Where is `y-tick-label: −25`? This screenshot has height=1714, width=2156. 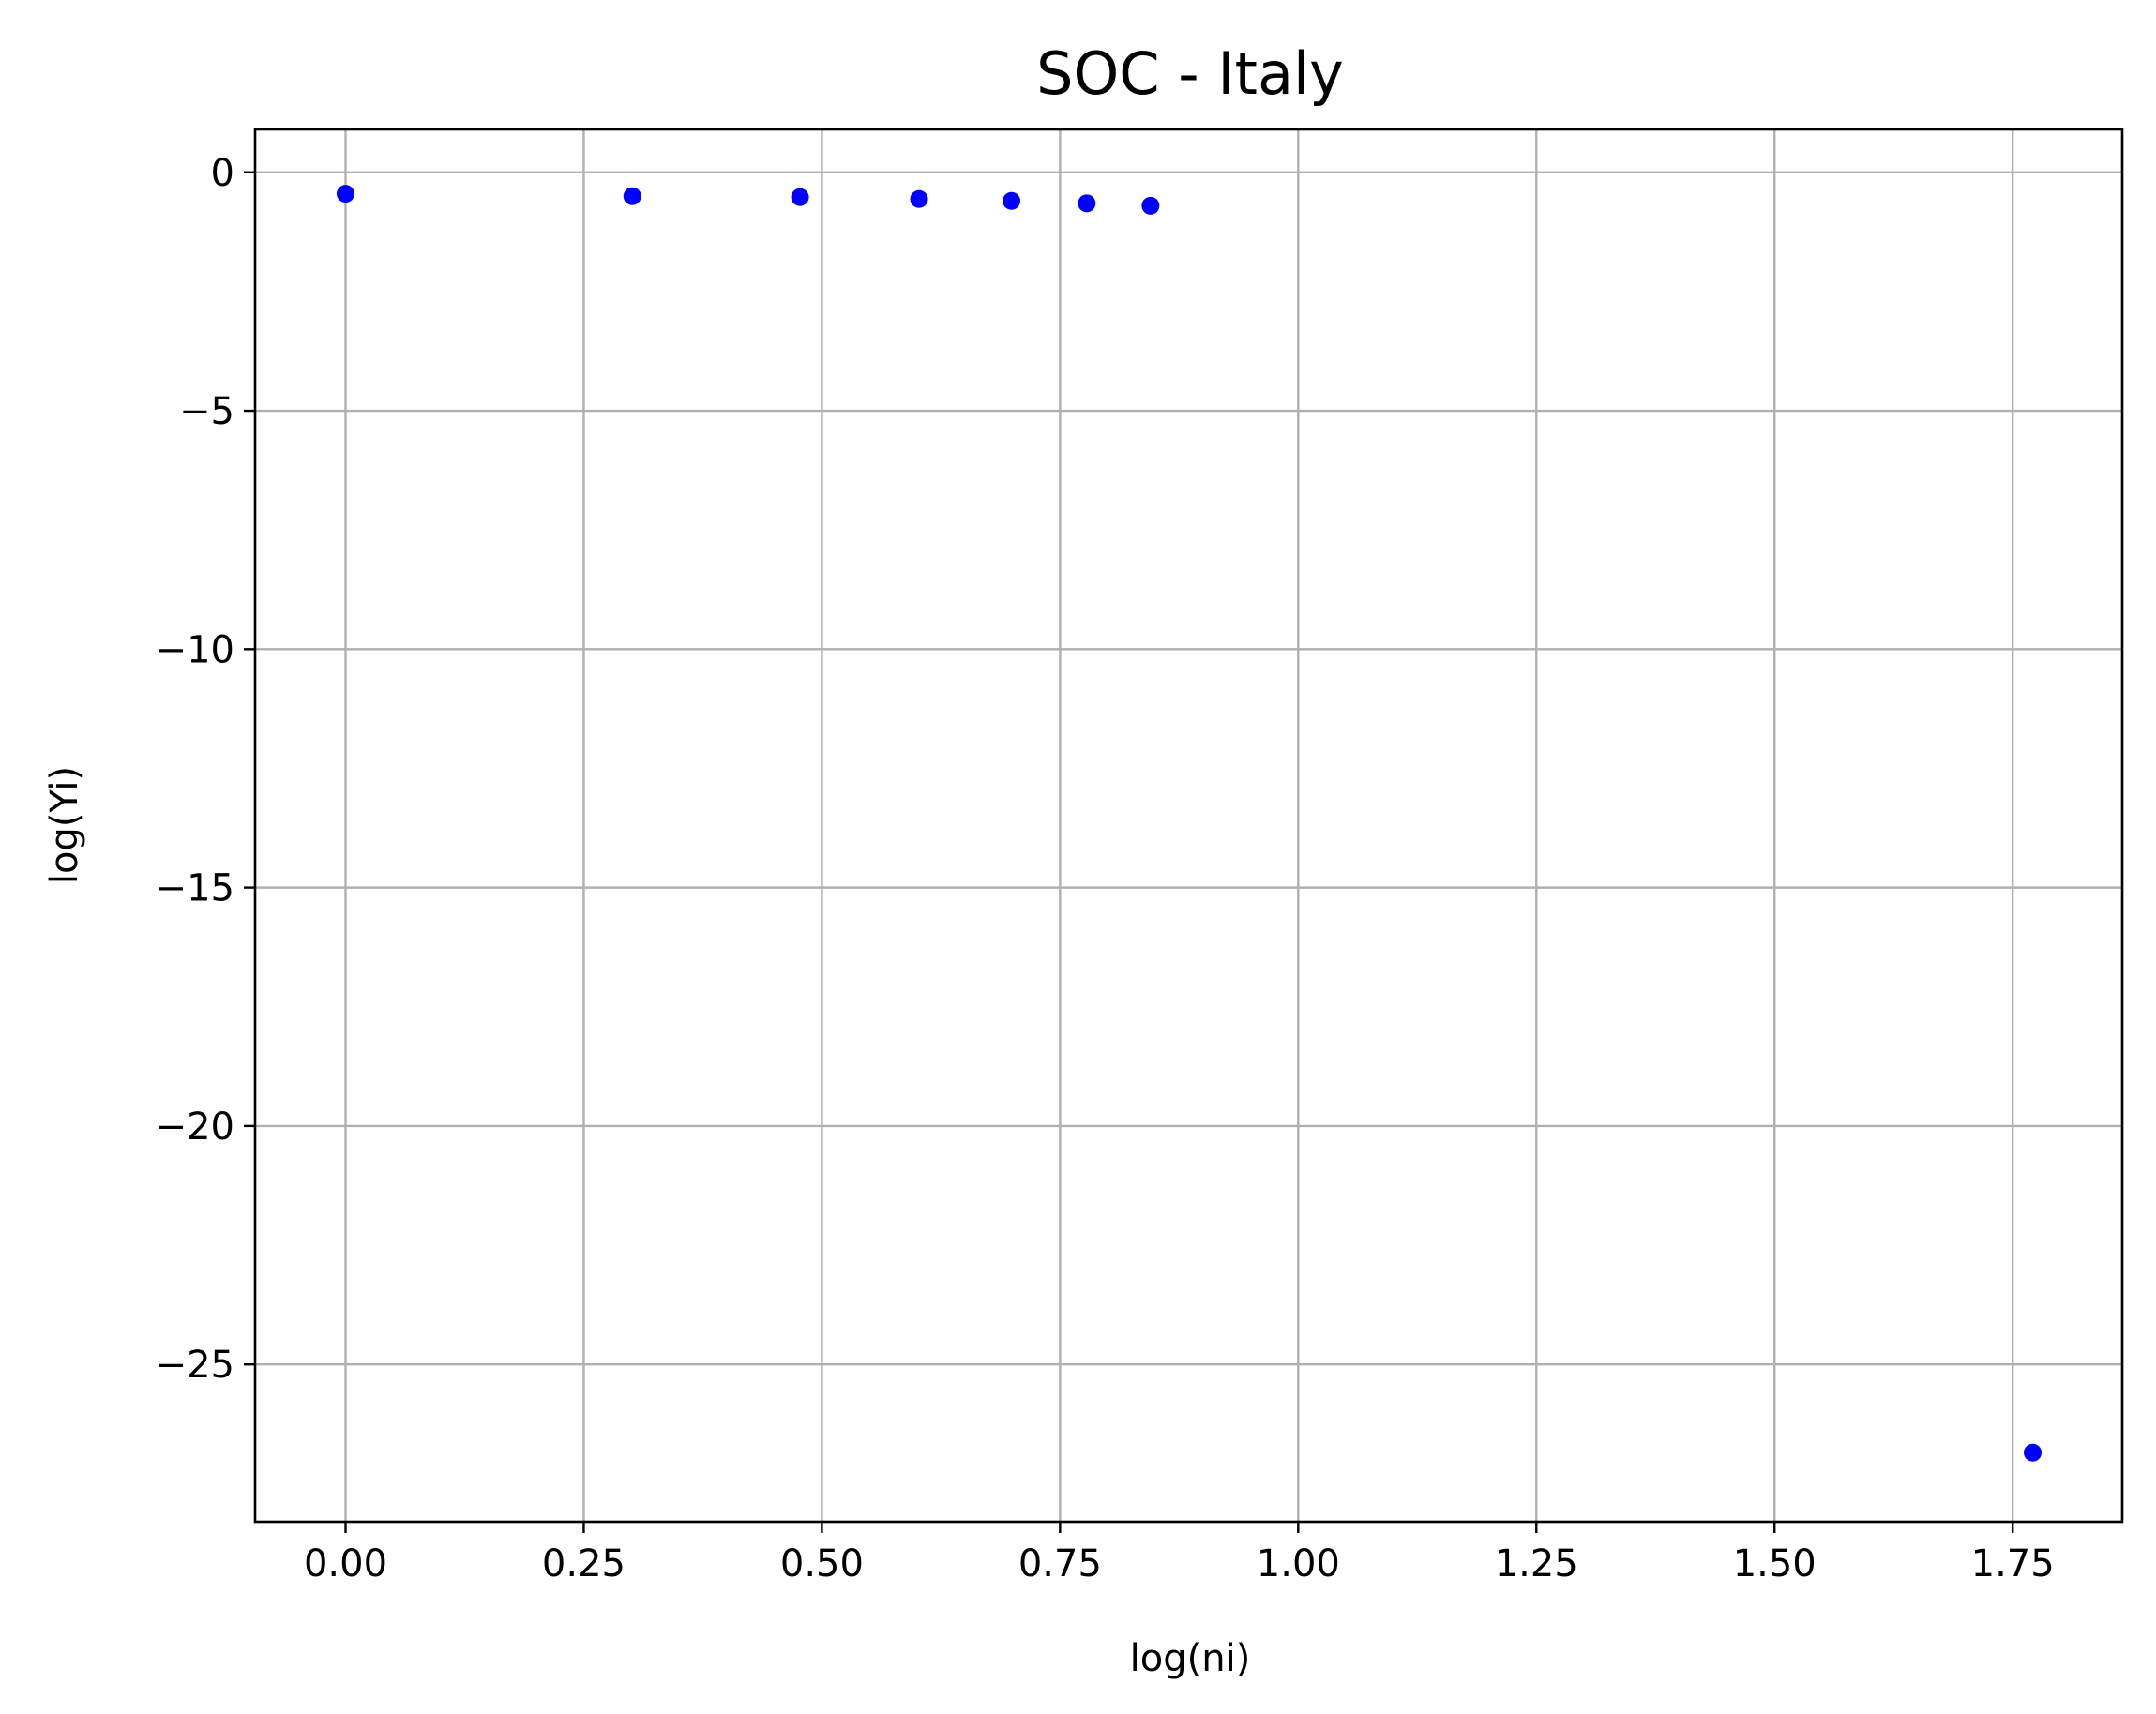
y-tick-label: −25 is located at coordinates (195, 1365).